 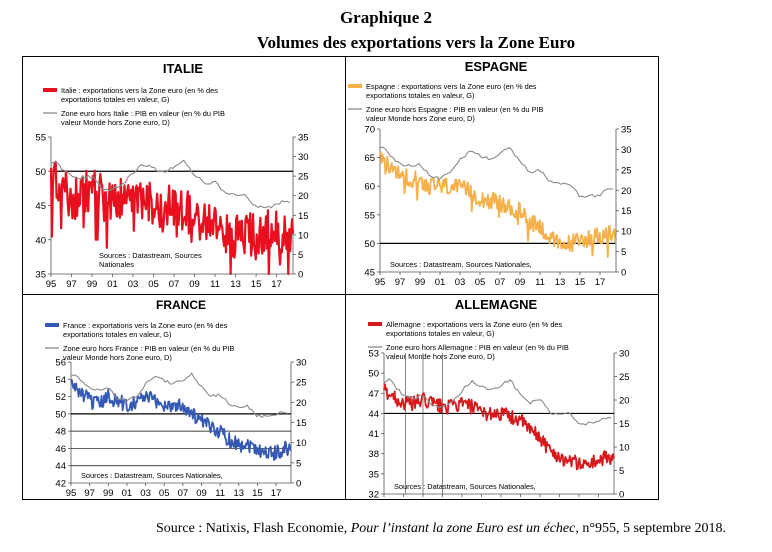 What do you see at coordinates (373, 495) in the screenshot?
I see `left-tick-label: 32` at bounding box center [373, 495].